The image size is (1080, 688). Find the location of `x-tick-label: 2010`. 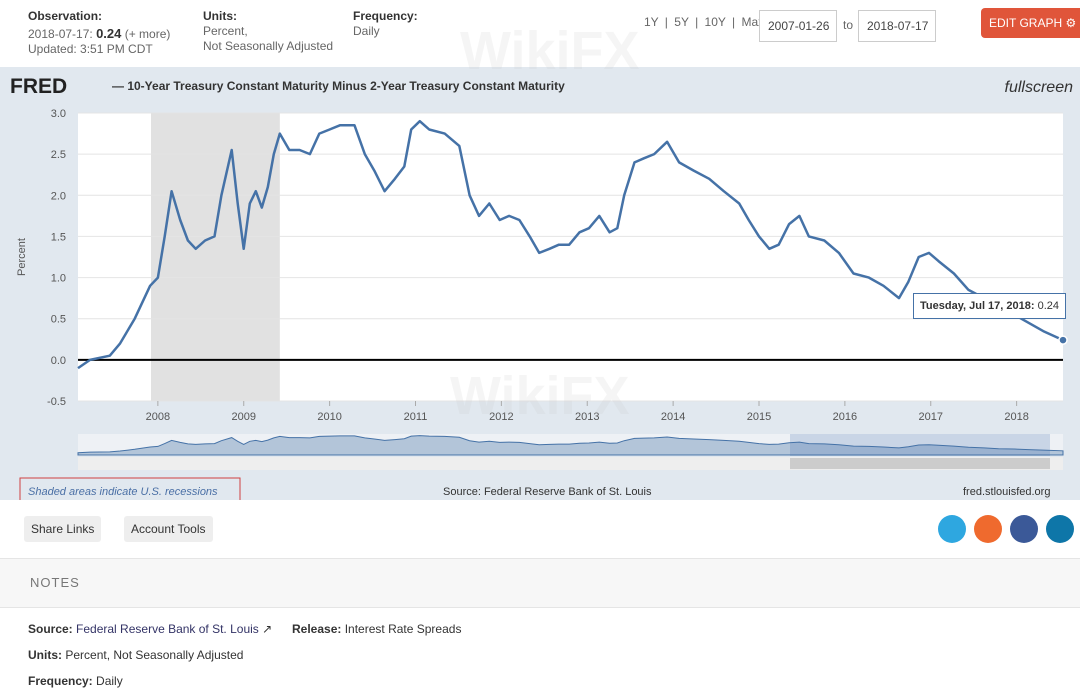

x-tick-label: 2010 is located at coordinates (329, 417).